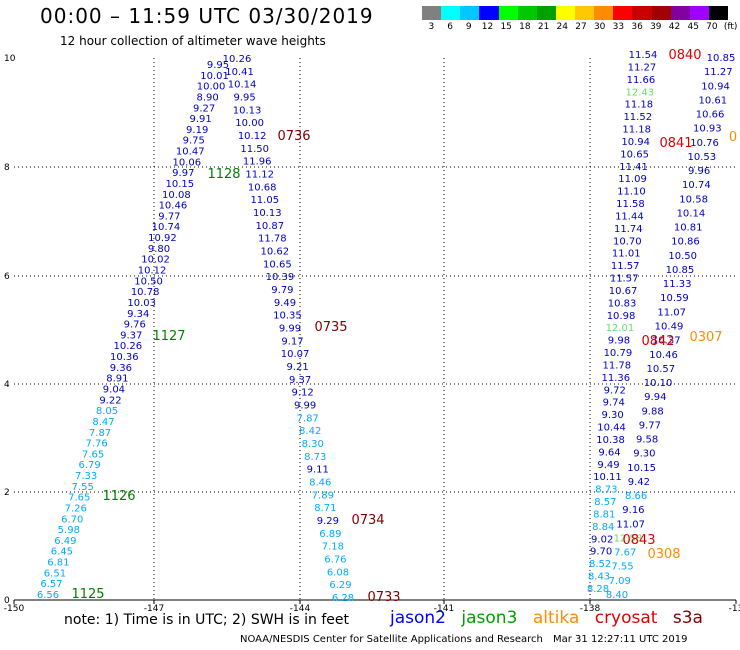 Image resolution: width=740 pixels, height=650 pixels. I want to click on footer-timestamp: Mar 31 12:27:11 UTC 2019, so click(620, 639).